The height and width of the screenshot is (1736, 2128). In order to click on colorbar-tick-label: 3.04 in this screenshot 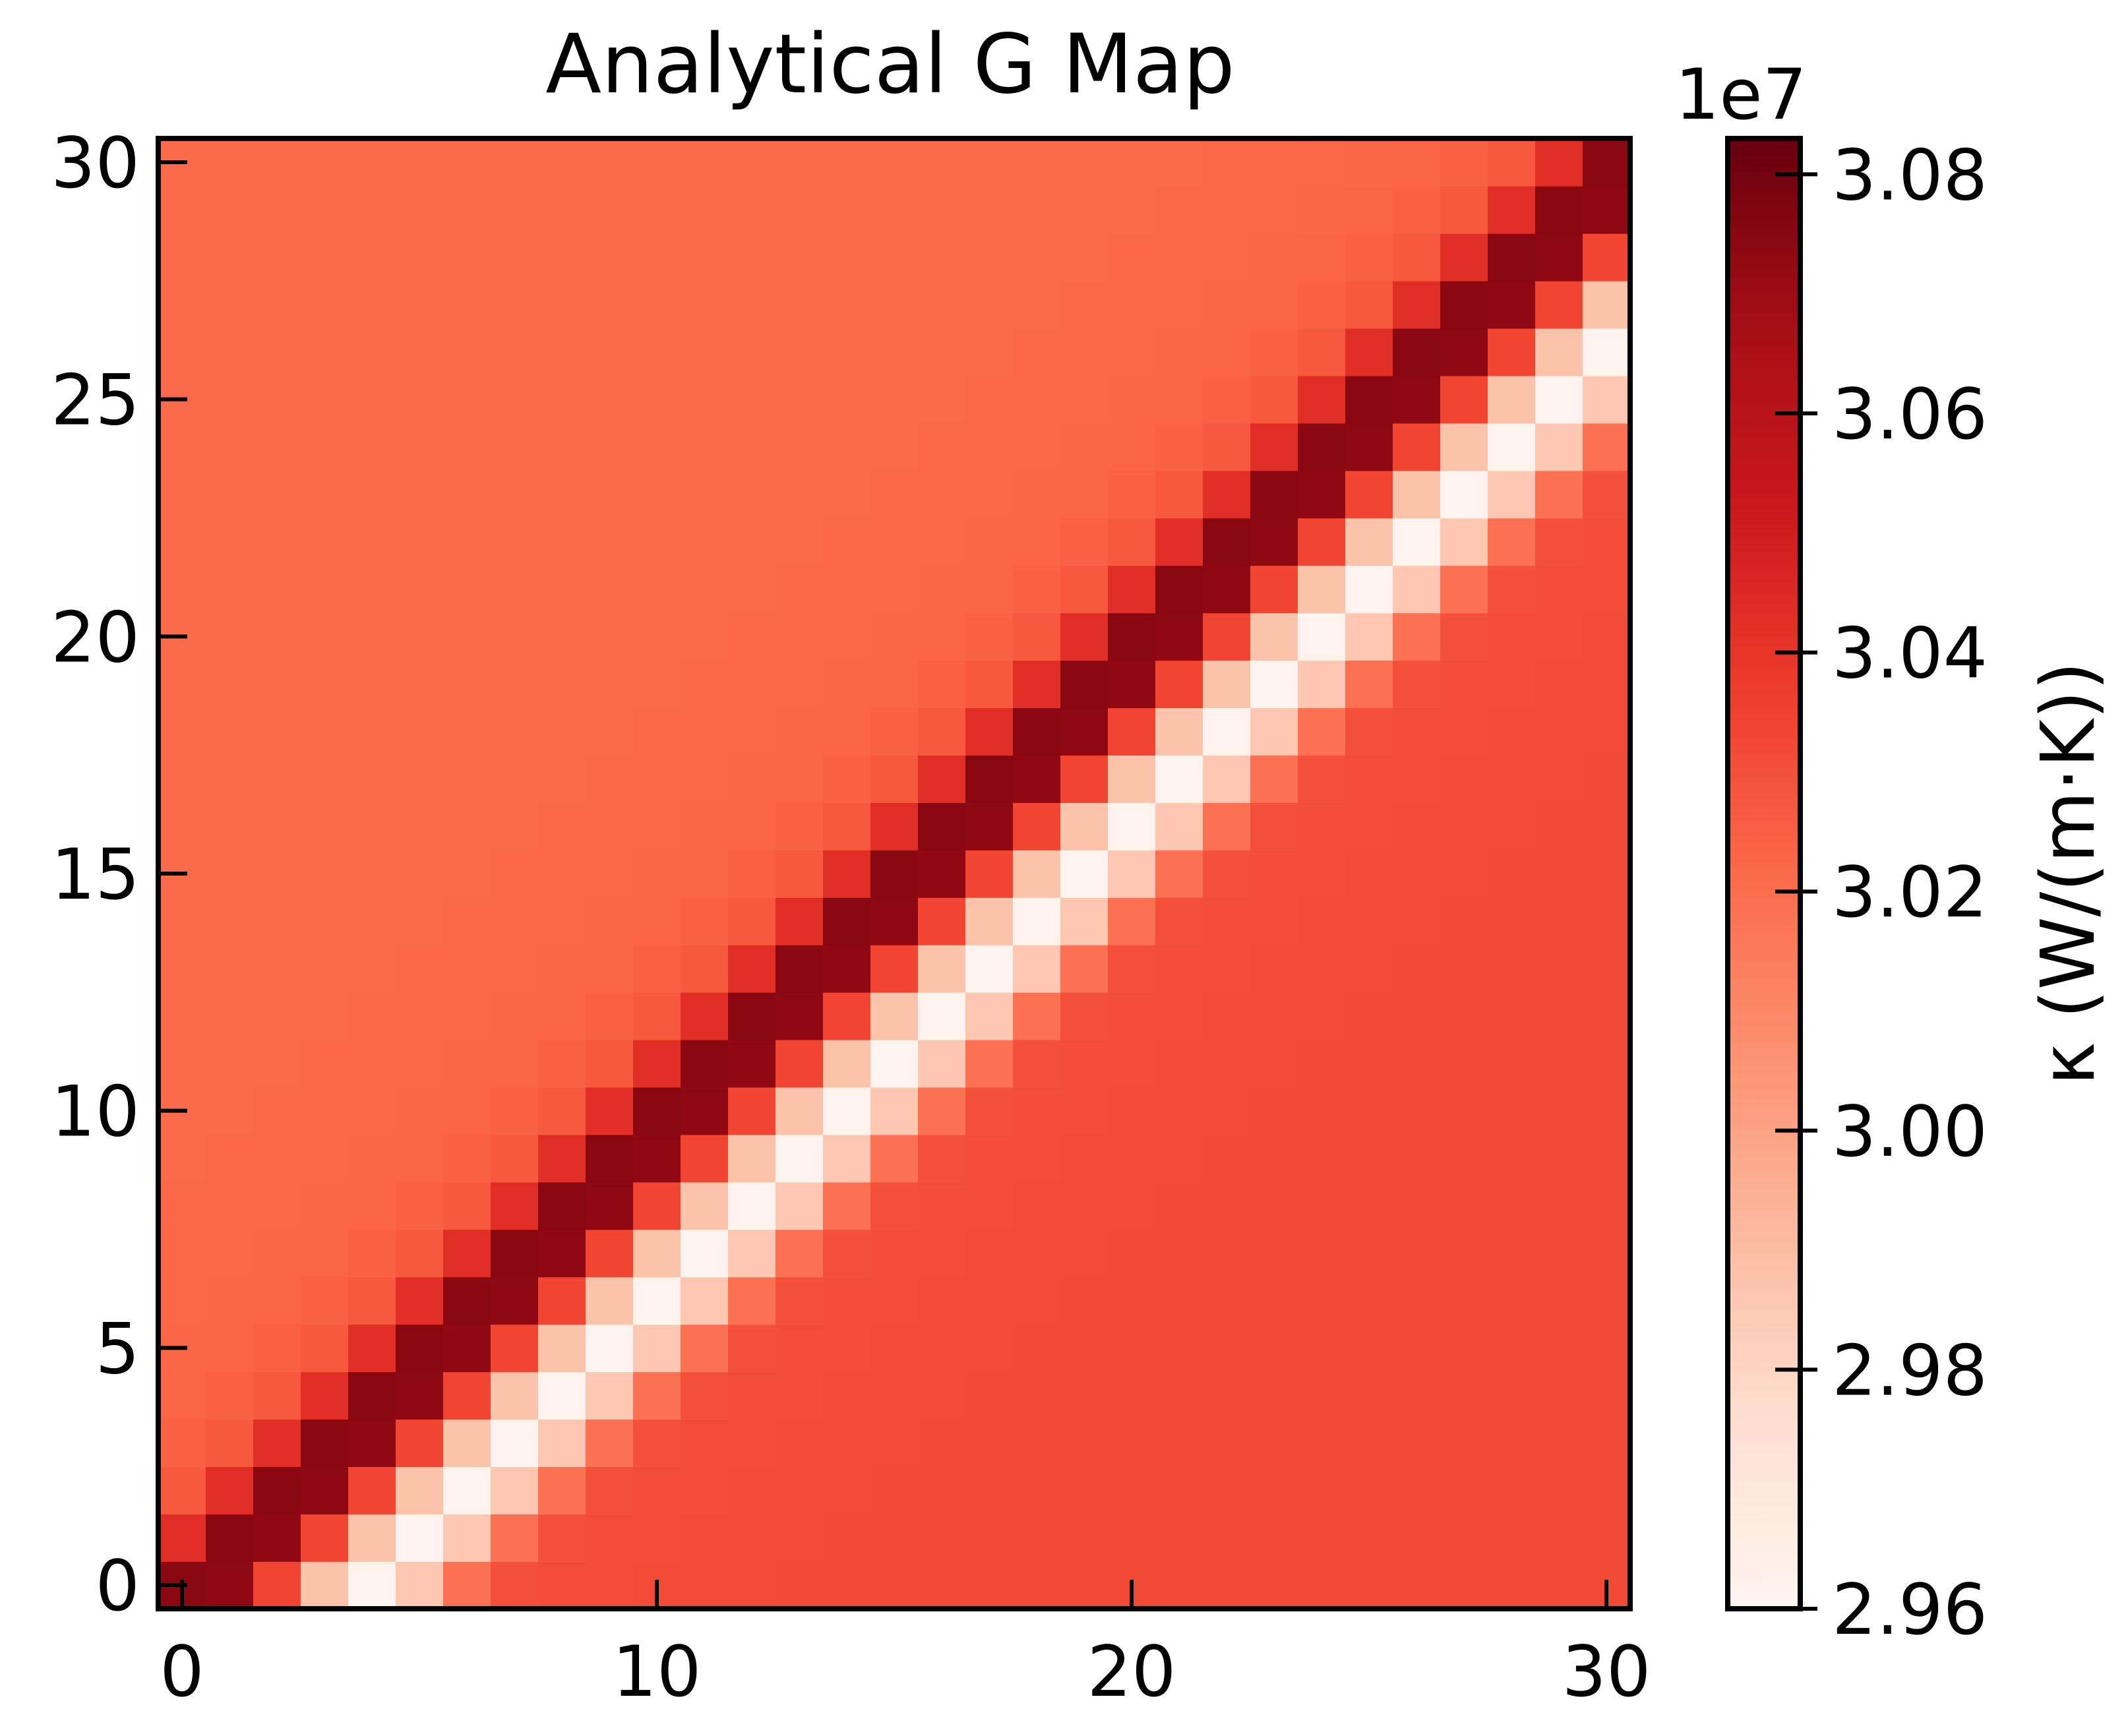, I will do `click(1910, 653)`.